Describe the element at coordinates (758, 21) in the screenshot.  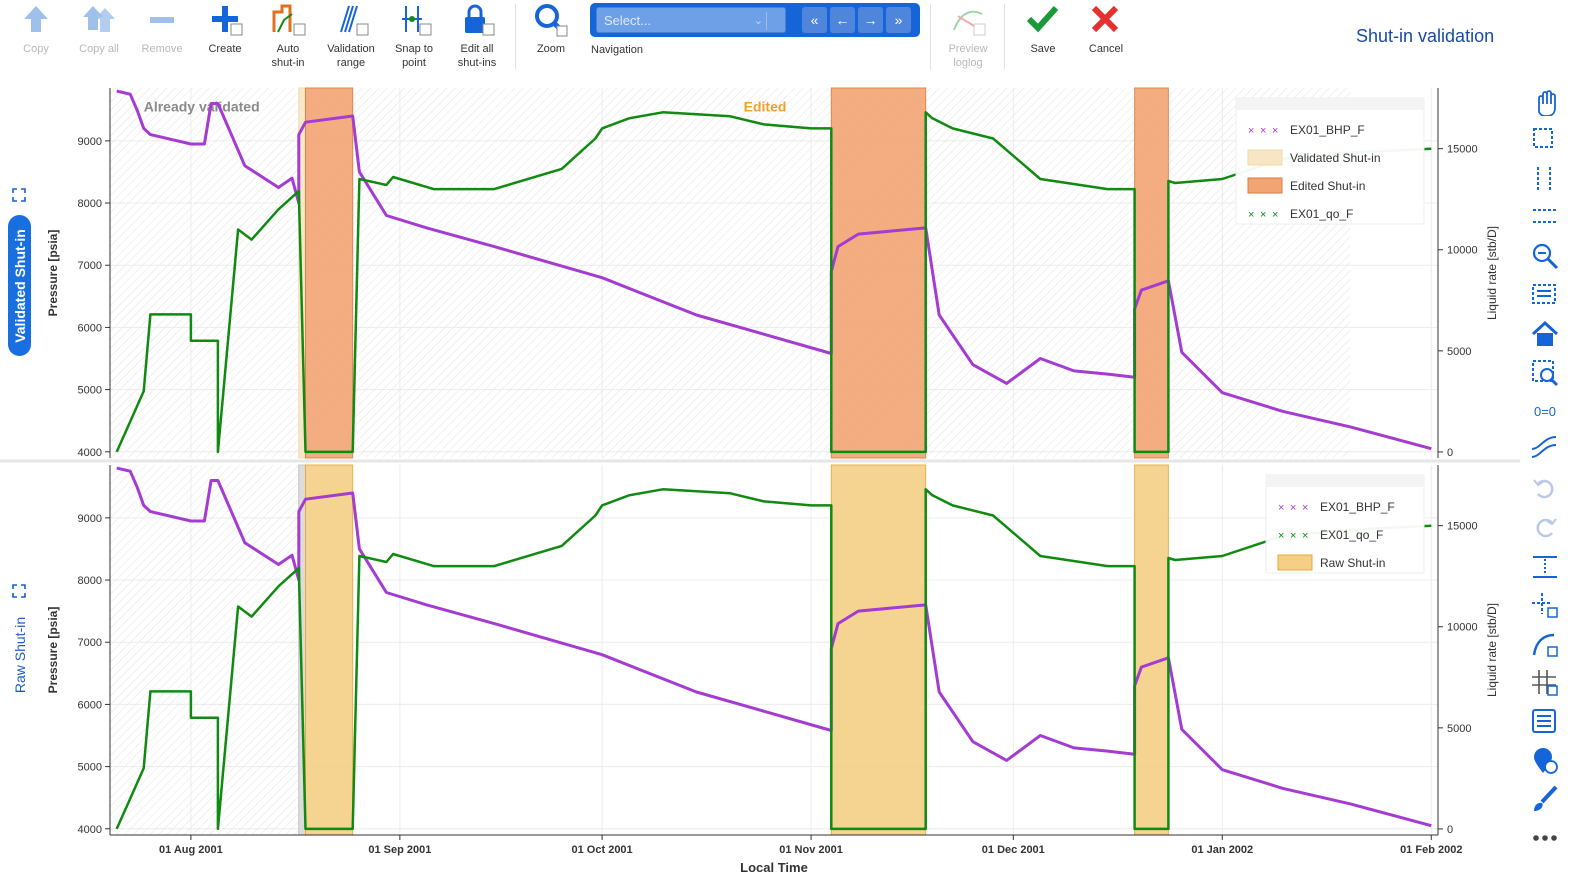
I see `chevron-down-icon: ⌄` at that location.